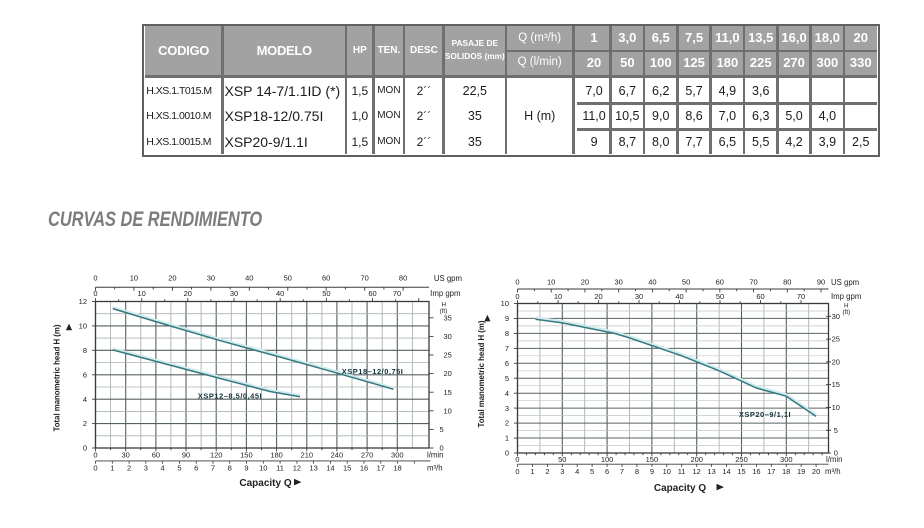 The height and width of the screenshot is (528, 924). I want to click on svg-text: l/min, so click(435, 455).